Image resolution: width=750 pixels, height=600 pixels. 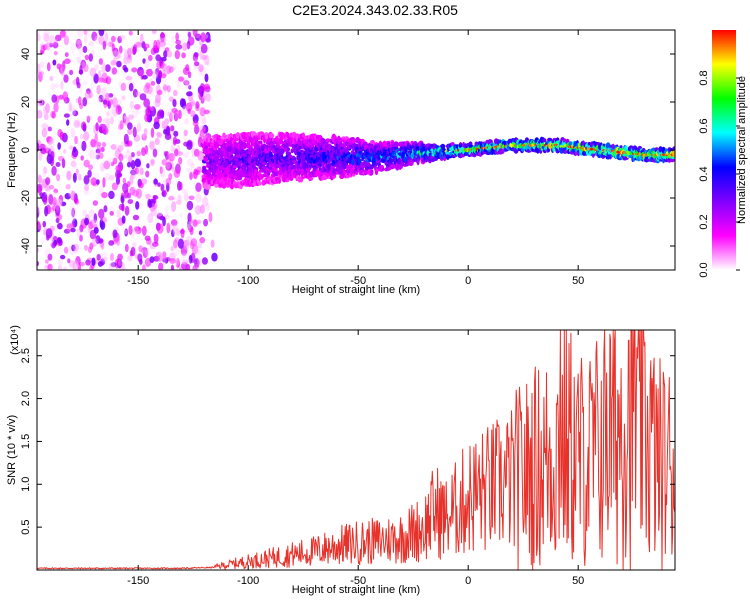 What do you see at coordinates (26, 54) in the screenshot?
I see `y-tick-label: 40` at bounding box center [26, 54].